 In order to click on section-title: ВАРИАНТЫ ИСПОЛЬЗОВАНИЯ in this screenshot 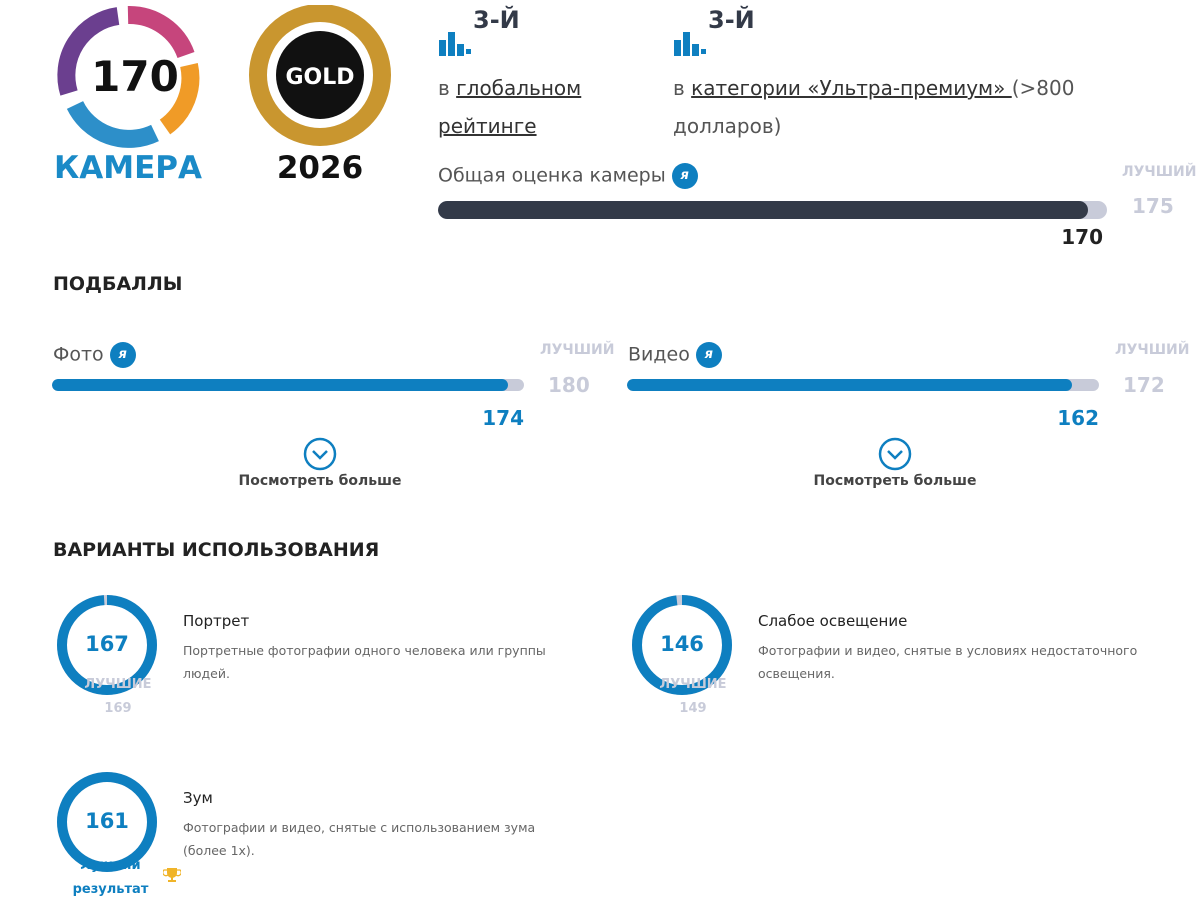, I will do `click(216, 550)`.